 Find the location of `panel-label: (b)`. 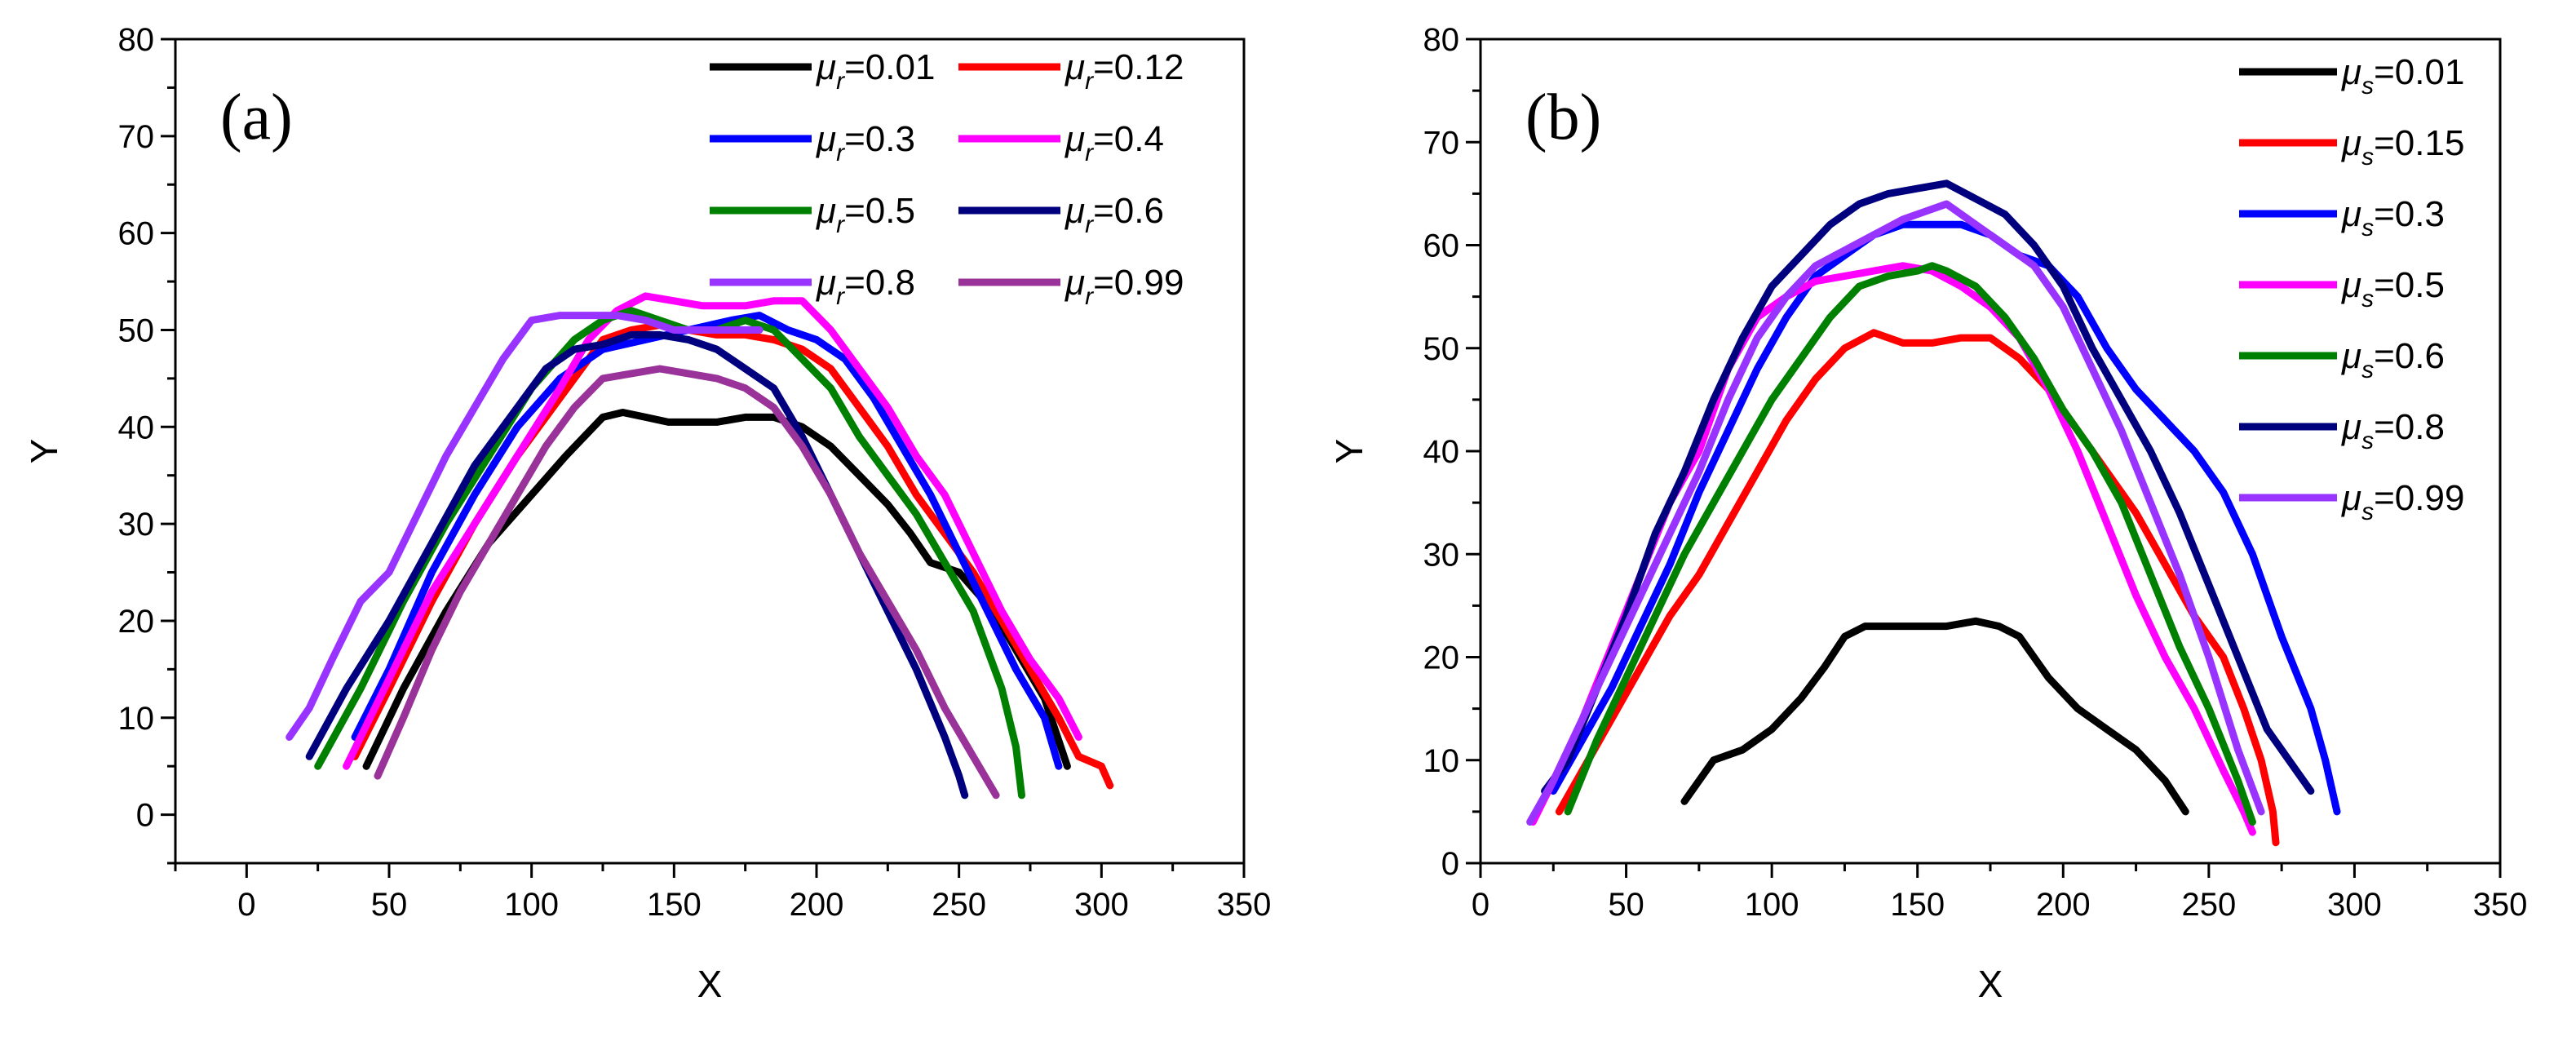

panel-label: (b) is located at coordinates (1563, 117).